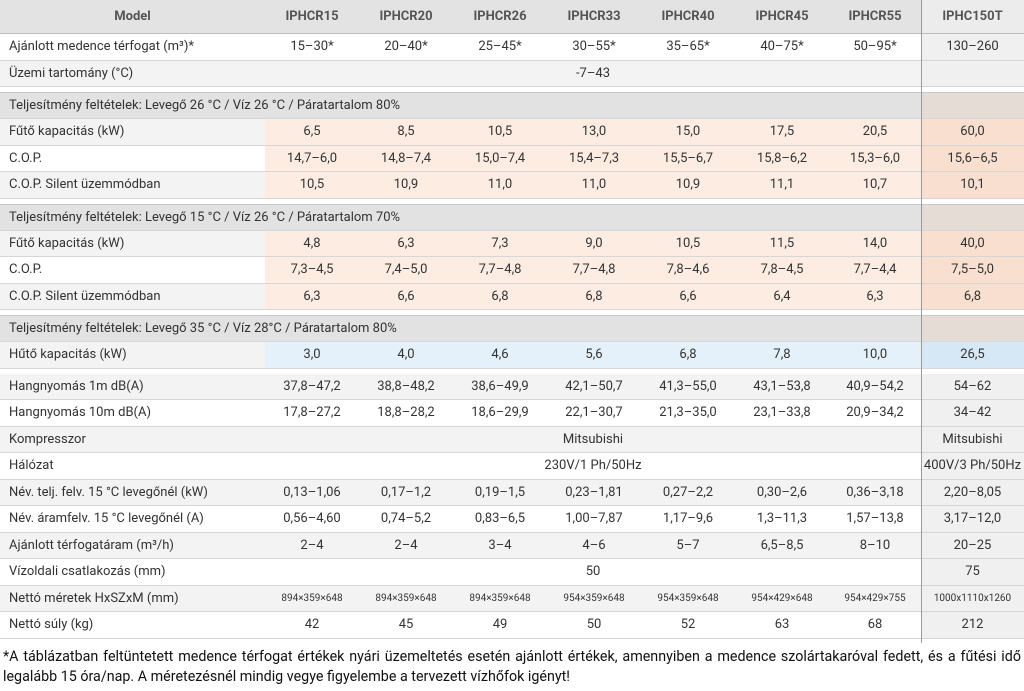 The image size is (1024, 691). I want to click on value-cell: 1,00–7,87, so click(594, 519).